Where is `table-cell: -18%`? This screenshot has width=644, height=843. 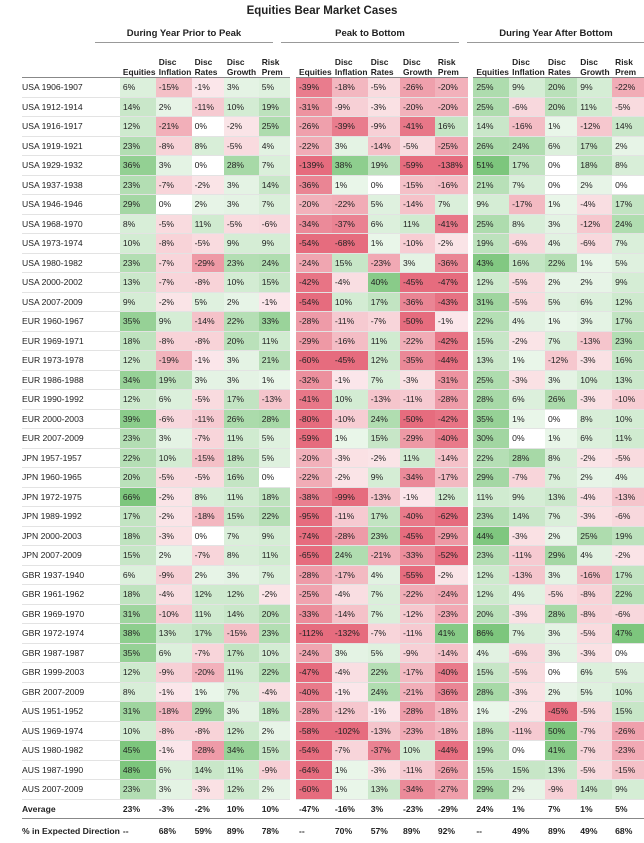 table-cell: -18% is located at coordinates (451, 712).